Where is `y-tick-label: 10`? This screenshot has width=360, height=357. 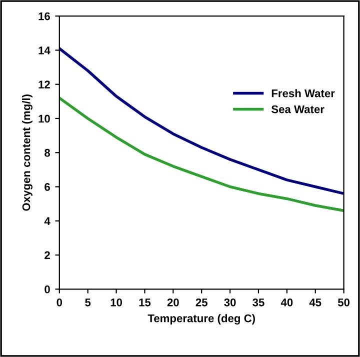 y-tick-label: 10 is located at coordinates (44, 118).